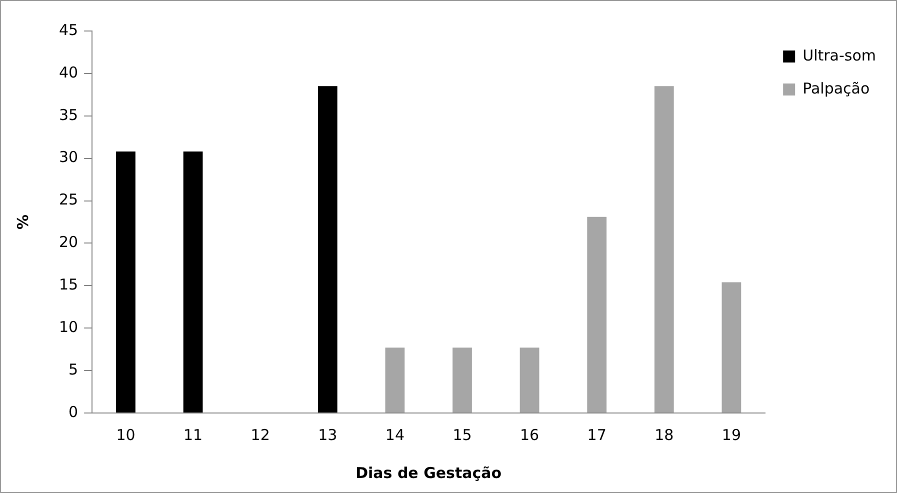  I want to click on y-tick-label: 20, so click(68, 242).